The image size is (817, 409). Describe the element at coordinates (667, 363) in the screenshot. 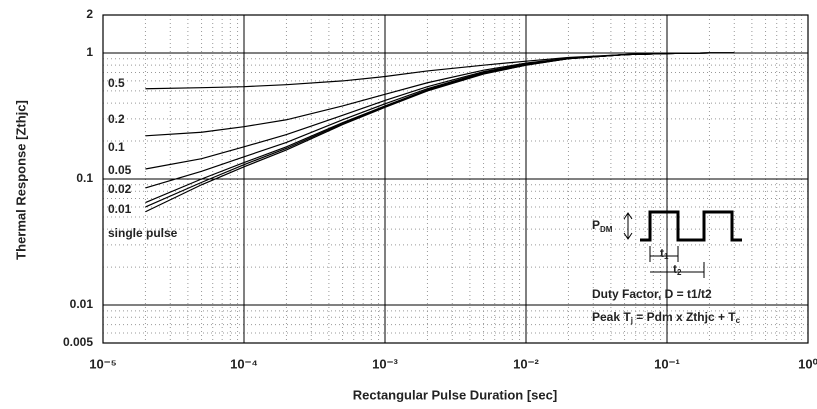

I see `x-tick-label: 10⁻¹` at that location.